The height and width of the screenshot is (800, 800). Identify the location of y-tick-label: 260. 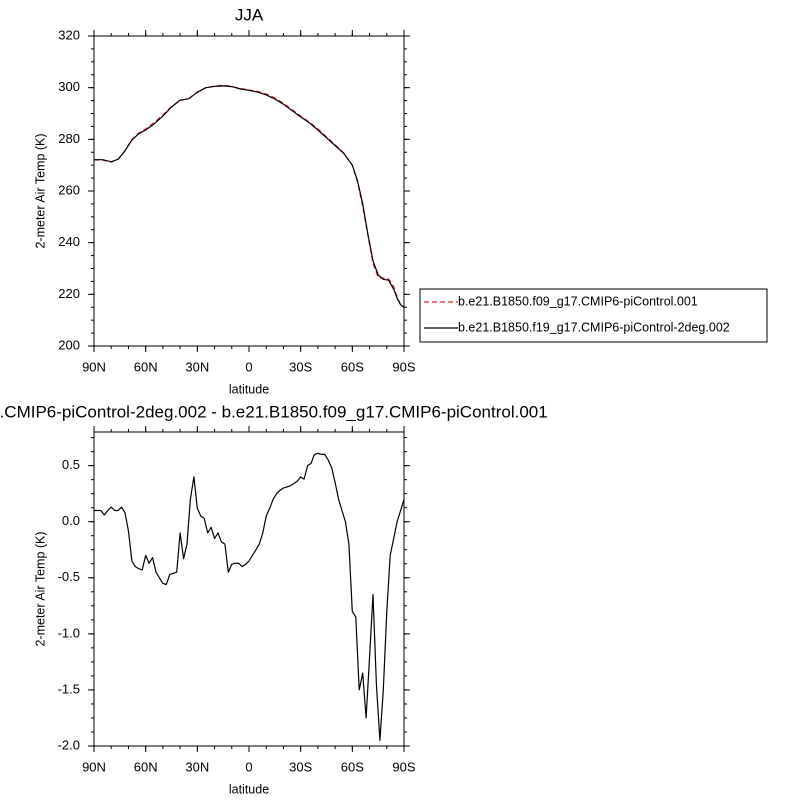
(69, 189).